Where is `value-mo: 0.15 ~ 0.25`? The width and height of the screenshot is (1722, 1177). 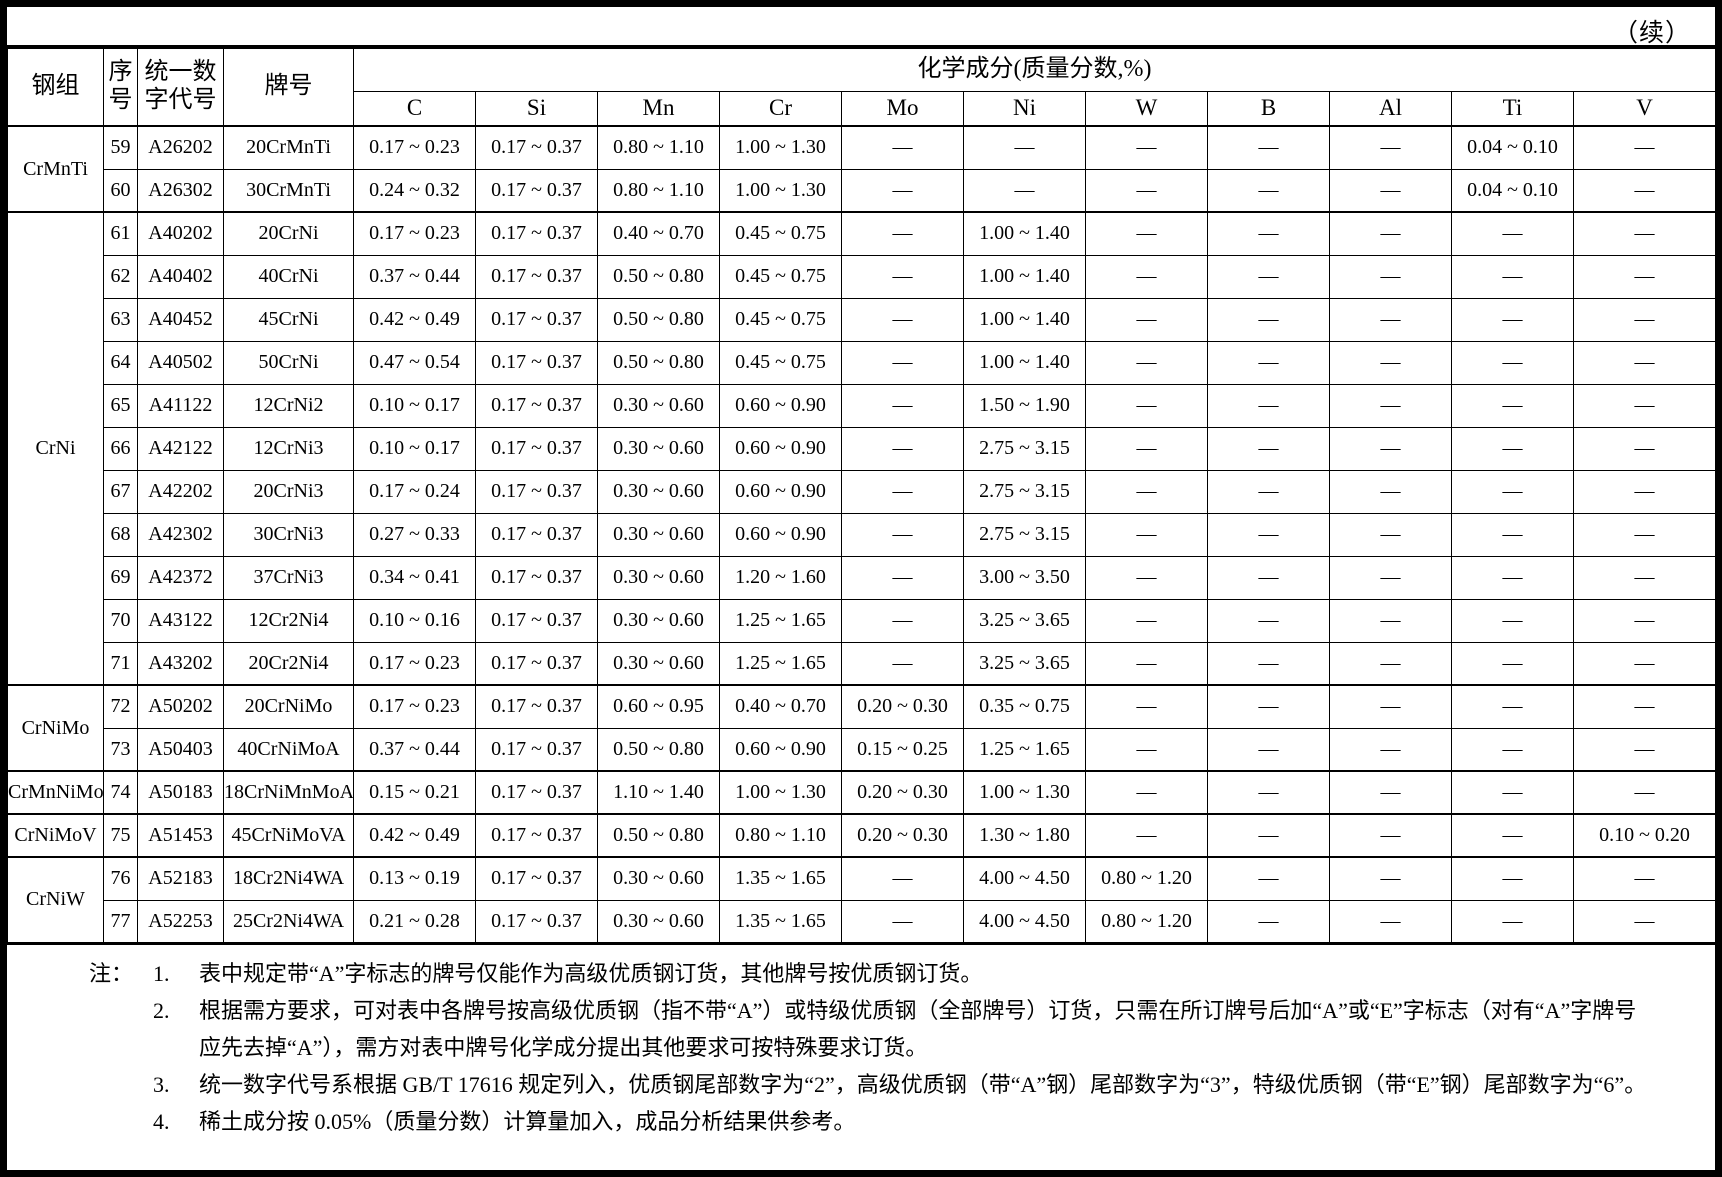 value-mo: 0.15 ~ 0.25 is located at coordinates (902, 749).